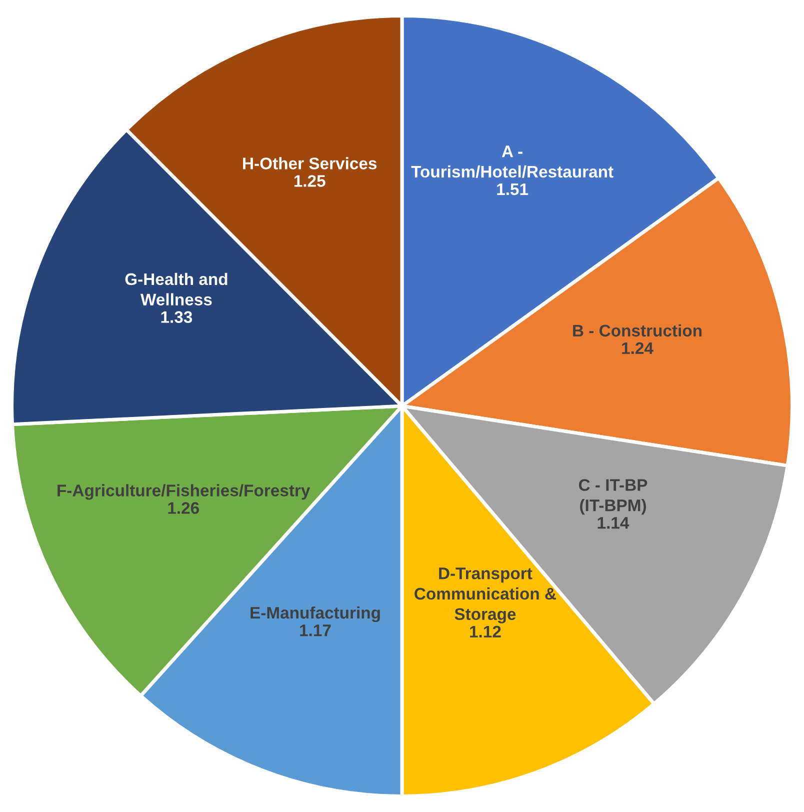 The height and width of the screenshot is (812, 804). What do you see at coordinates (512, 190) in the screenshot?
I see `data-label: 1.51` at bounding box center [512, 190].